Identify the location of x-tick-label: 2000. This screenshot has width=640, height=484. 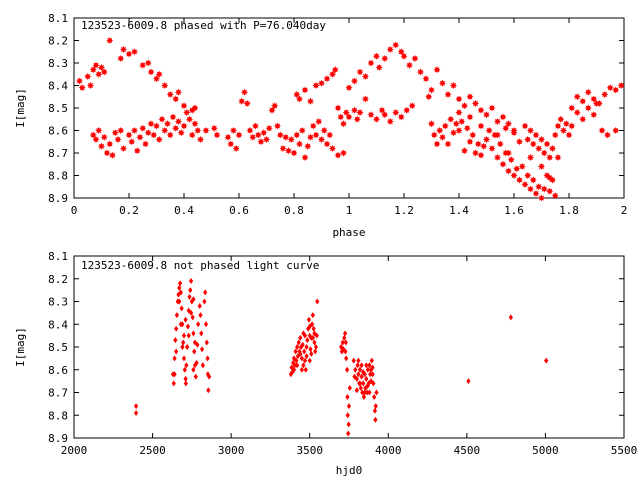
(74, 450).